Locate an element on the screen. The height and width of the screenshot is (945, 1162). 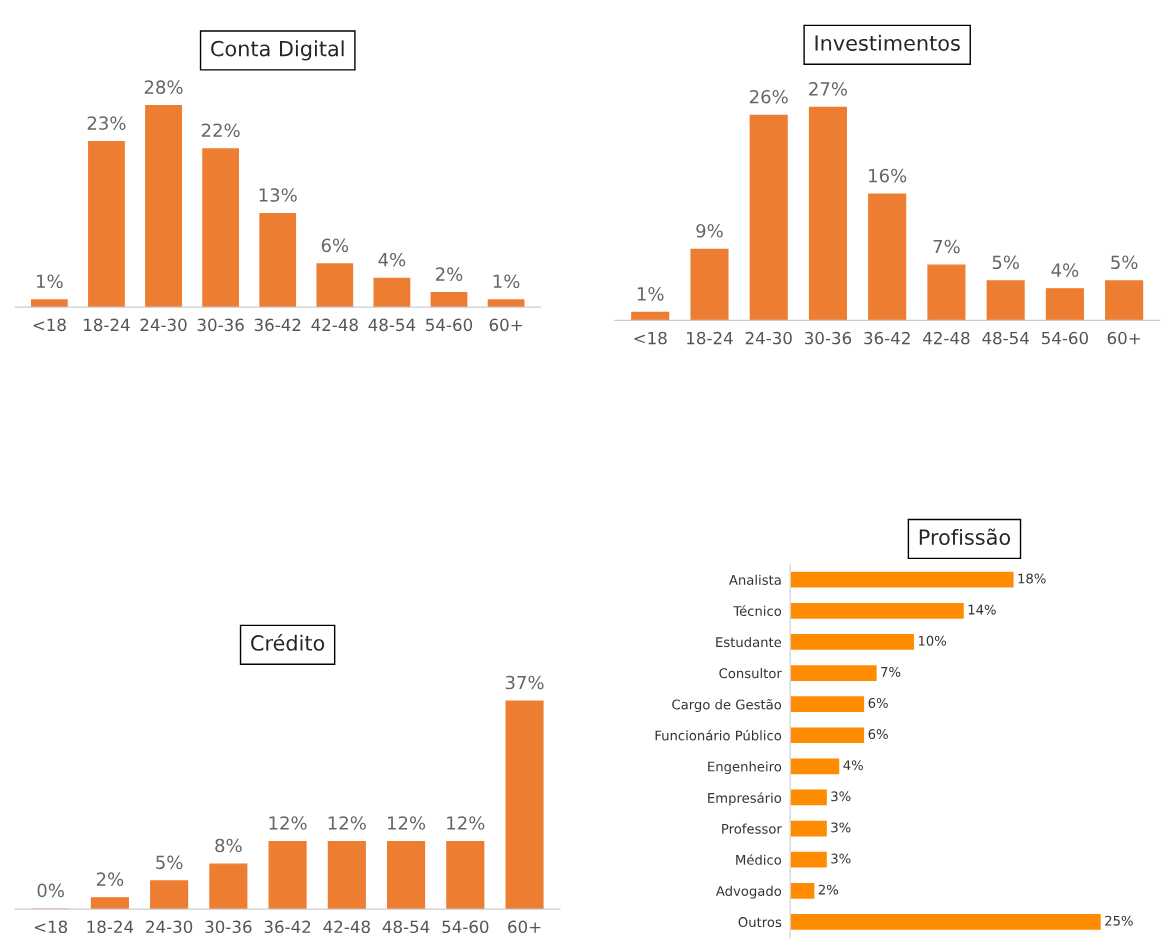
y-tick-label: Analista is located at coordinates (754, 579).